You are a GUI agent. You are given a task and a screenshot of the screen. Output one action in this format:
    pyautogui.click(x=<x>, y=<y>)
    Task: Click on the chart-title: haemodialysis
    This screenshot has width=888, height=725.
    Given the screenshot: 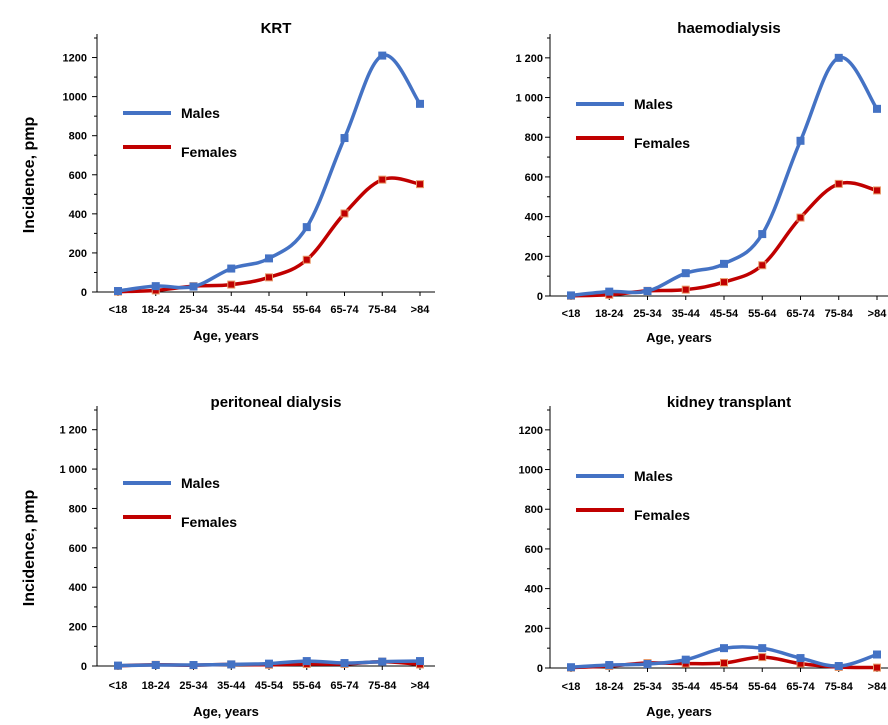 What is the action you would take?
    pyautogui.click(x=728, y=28)
    